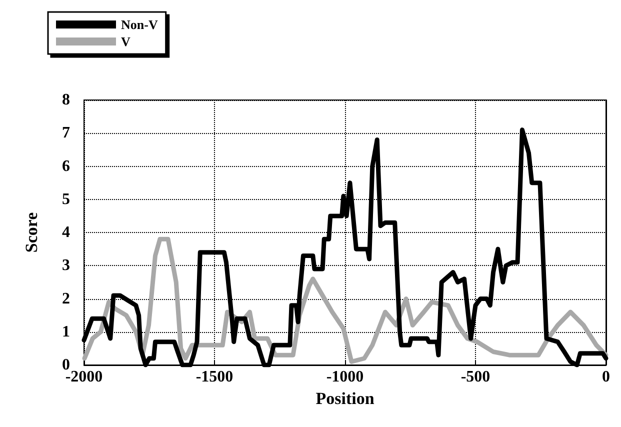 The width and height of the screenshot is (621, 427). I want to click on x-tick-label: -1500, so click(215, 377).